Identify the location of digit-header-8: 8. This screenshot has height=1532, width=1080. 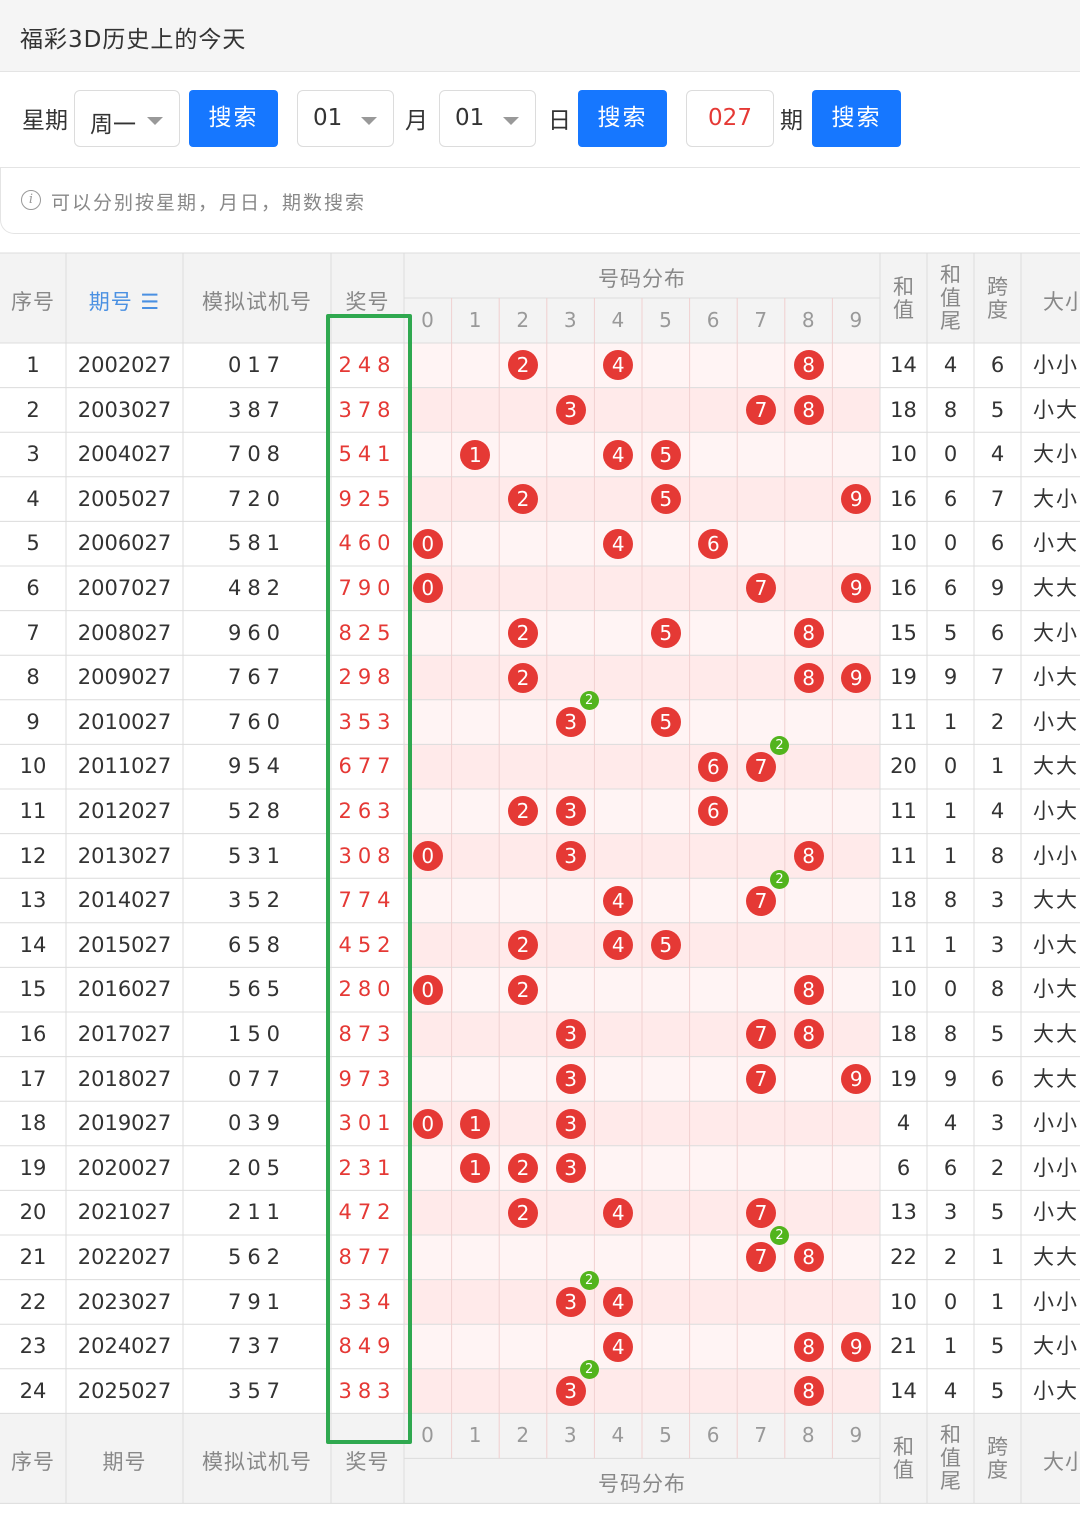
(808, 1435).